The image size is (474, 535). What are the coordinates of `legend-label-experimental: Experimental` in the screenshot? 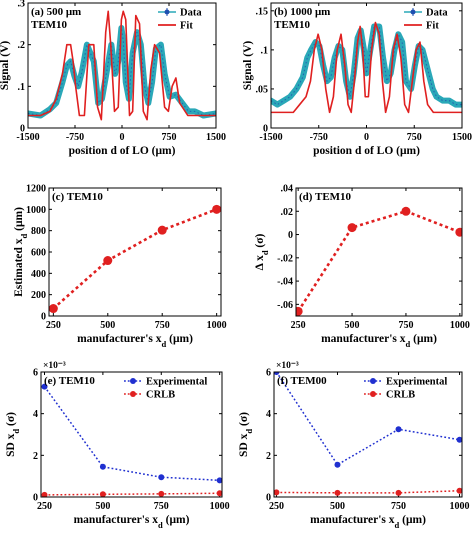 It's located at (176, 382).